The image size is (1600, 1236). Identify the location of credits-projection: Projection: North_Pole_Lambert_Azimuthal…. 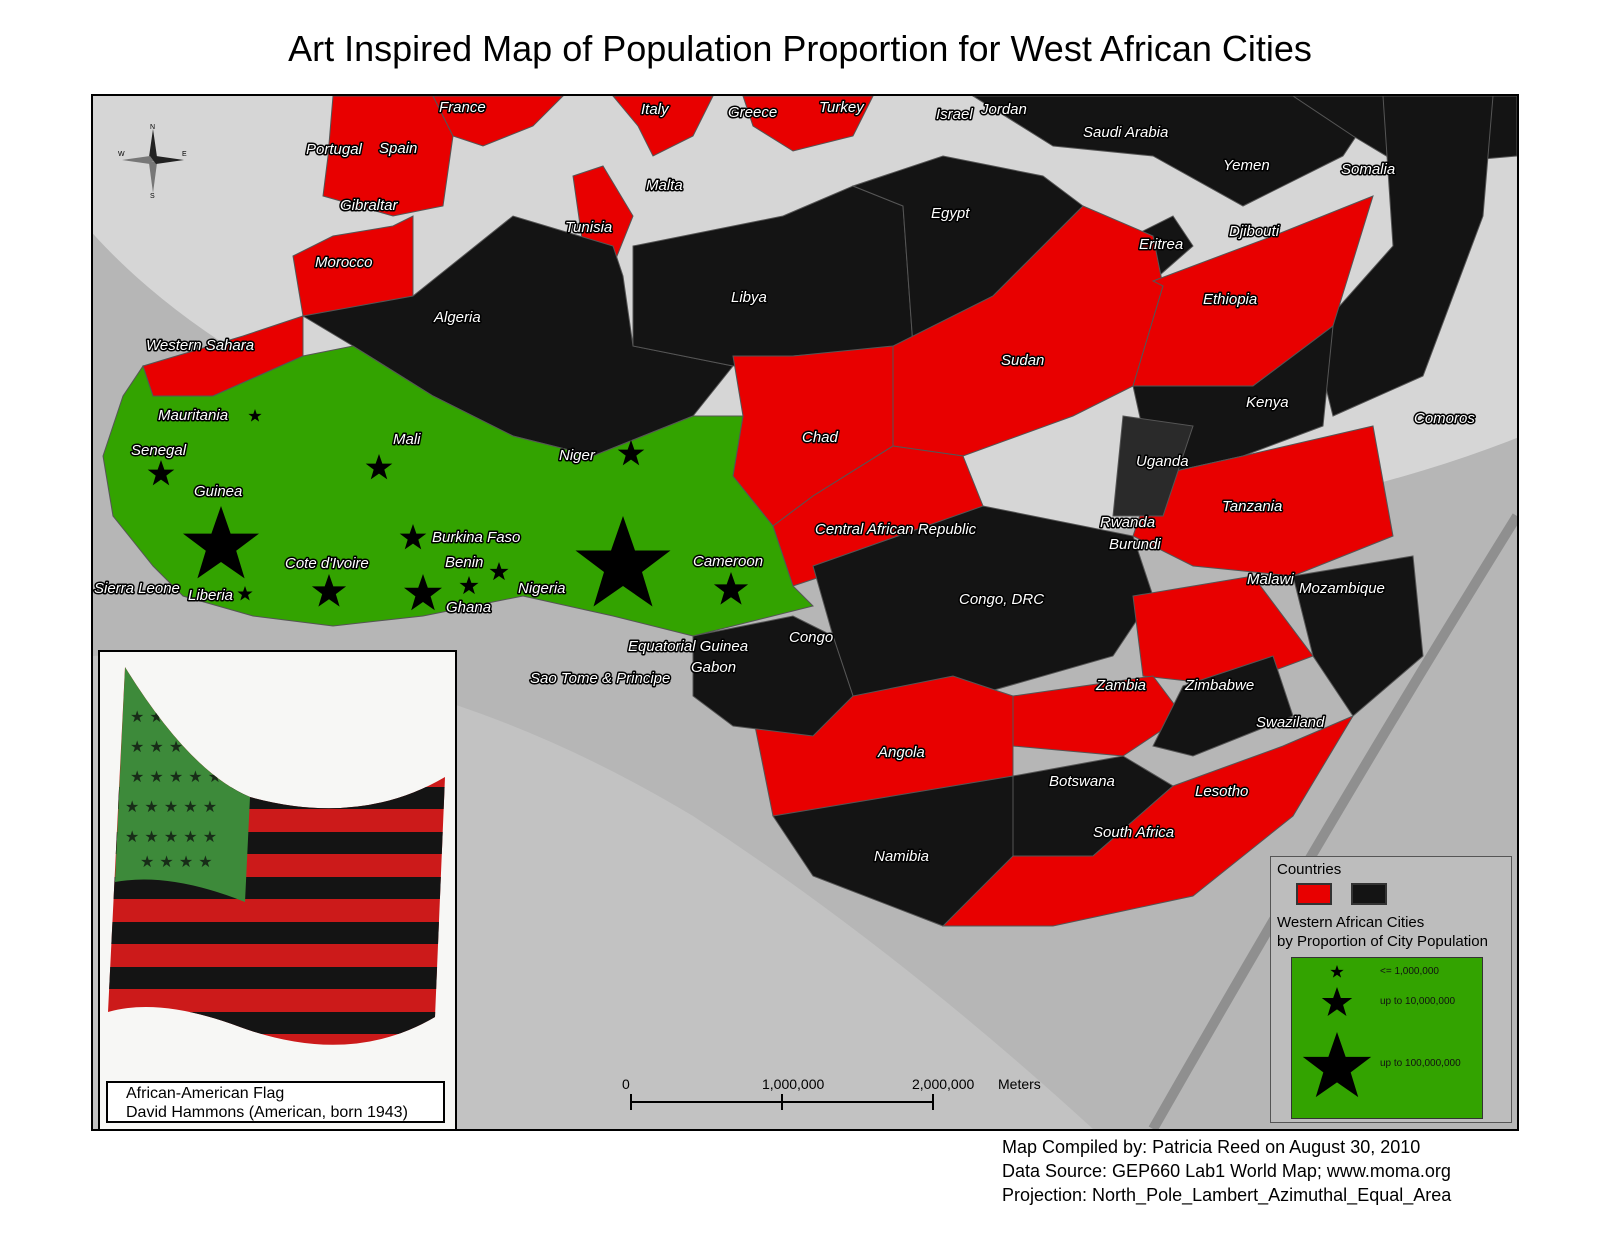
(1227, 1195).